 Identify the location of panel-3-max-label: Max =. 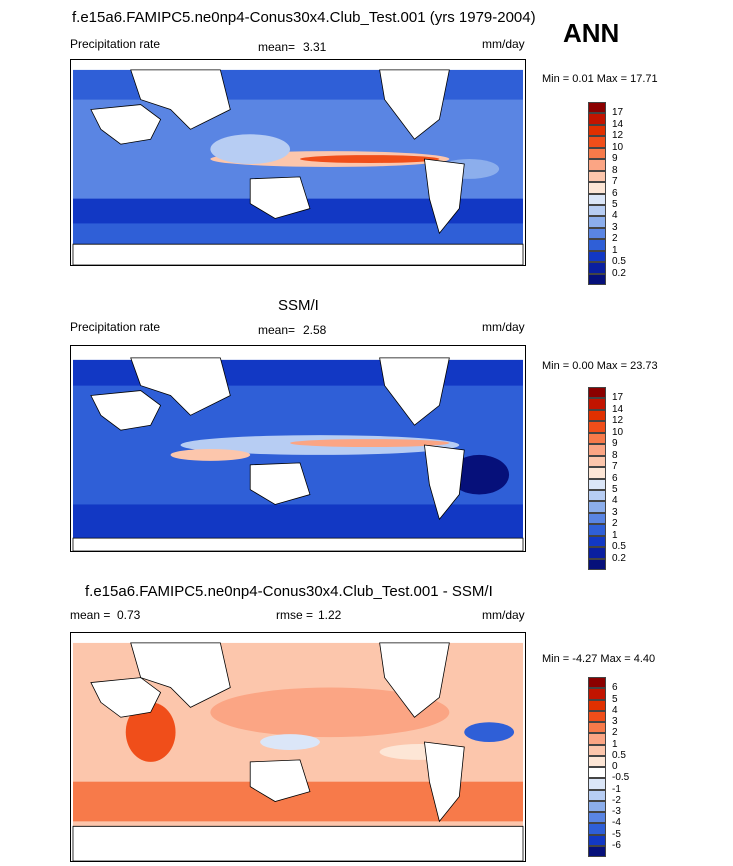
(615, 659).